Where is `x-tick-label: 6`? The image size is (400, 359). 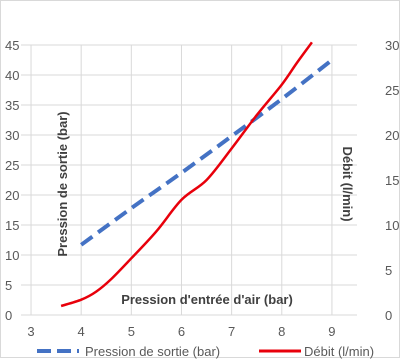 x-tick-label: 6 is located at coordinates (181, 331).